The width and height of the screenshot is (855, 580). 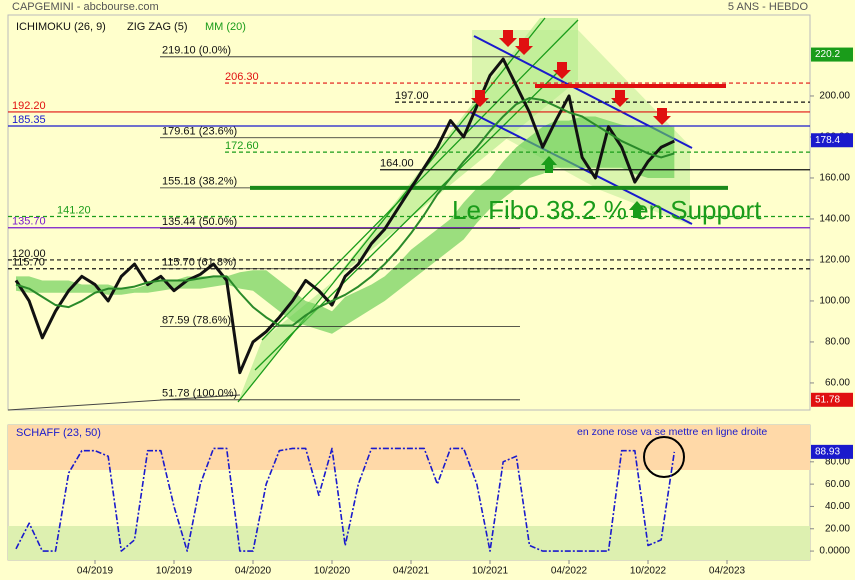 What do you see at coordinates (29, 222) in the screenshot?
I see `level-label: 135.70` at bounding box center [29, 222].